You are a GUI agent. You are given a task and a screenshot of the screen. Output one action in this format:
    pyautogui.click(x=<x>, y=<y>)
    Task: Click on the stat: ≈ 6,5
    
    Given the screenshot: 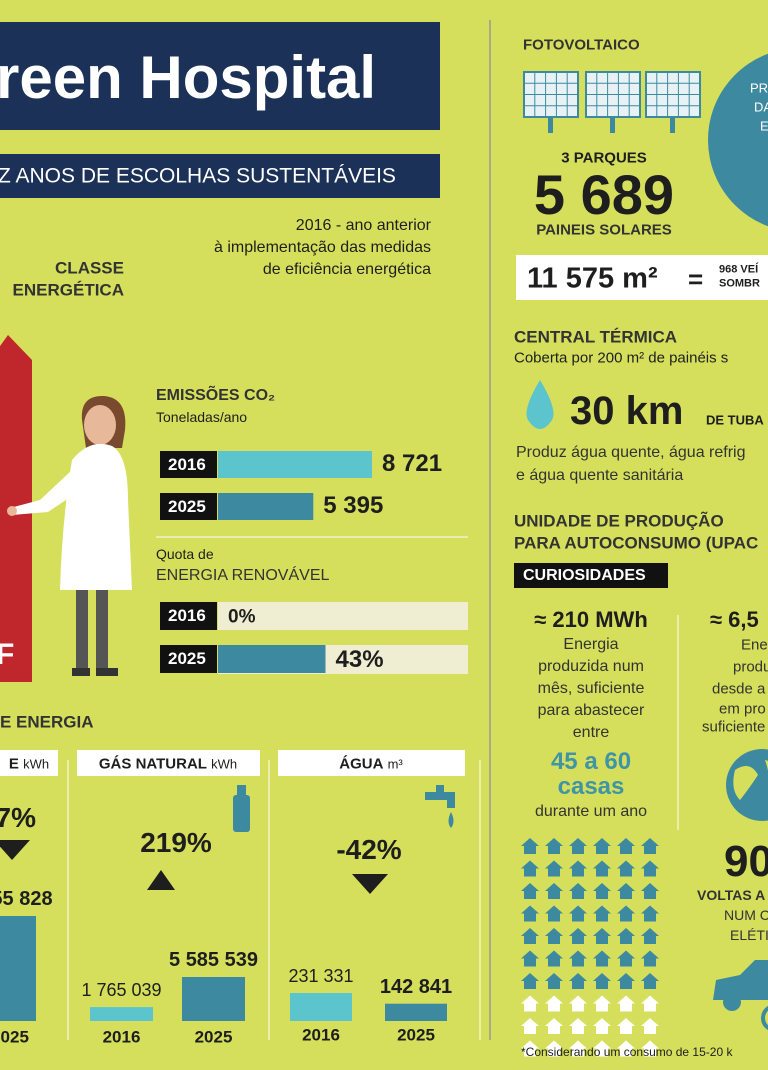 What is the action you would take?
    pyautogui.click(x=734, y=619)
    